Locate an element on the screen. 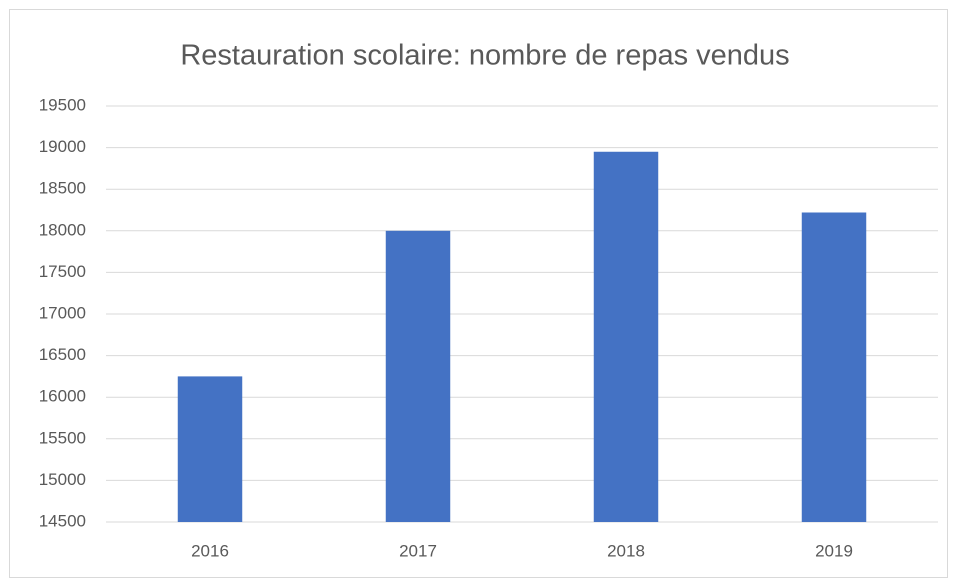 The height and width of the screenshot is (580, 954). y-tick-label: 19000 is located at coordinates (62, 146).